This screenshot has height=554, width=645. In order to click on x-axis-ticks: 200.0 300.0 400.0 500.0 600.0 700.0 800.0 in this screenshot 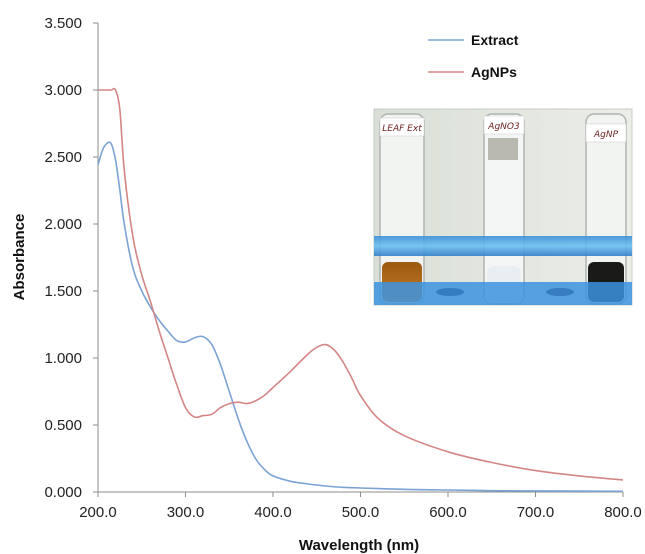, I will do `click(360, 506)`.